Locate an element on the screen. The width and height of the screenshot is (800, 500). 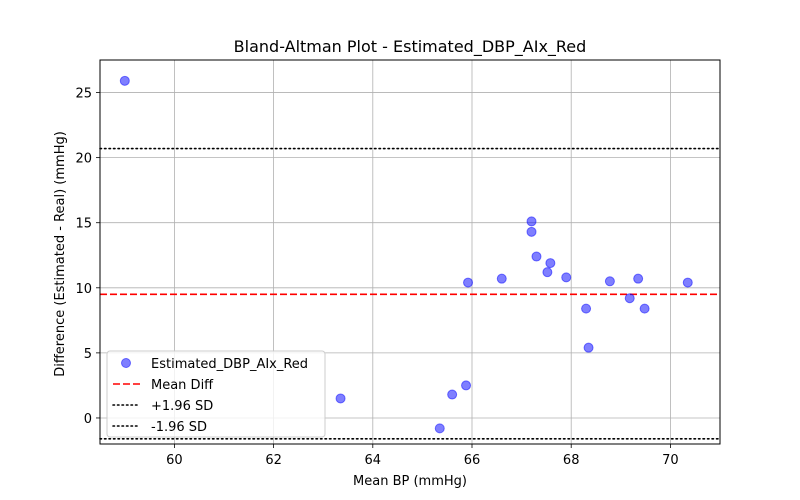
x-tick-label: 70 is located at coordinates (670, 460).